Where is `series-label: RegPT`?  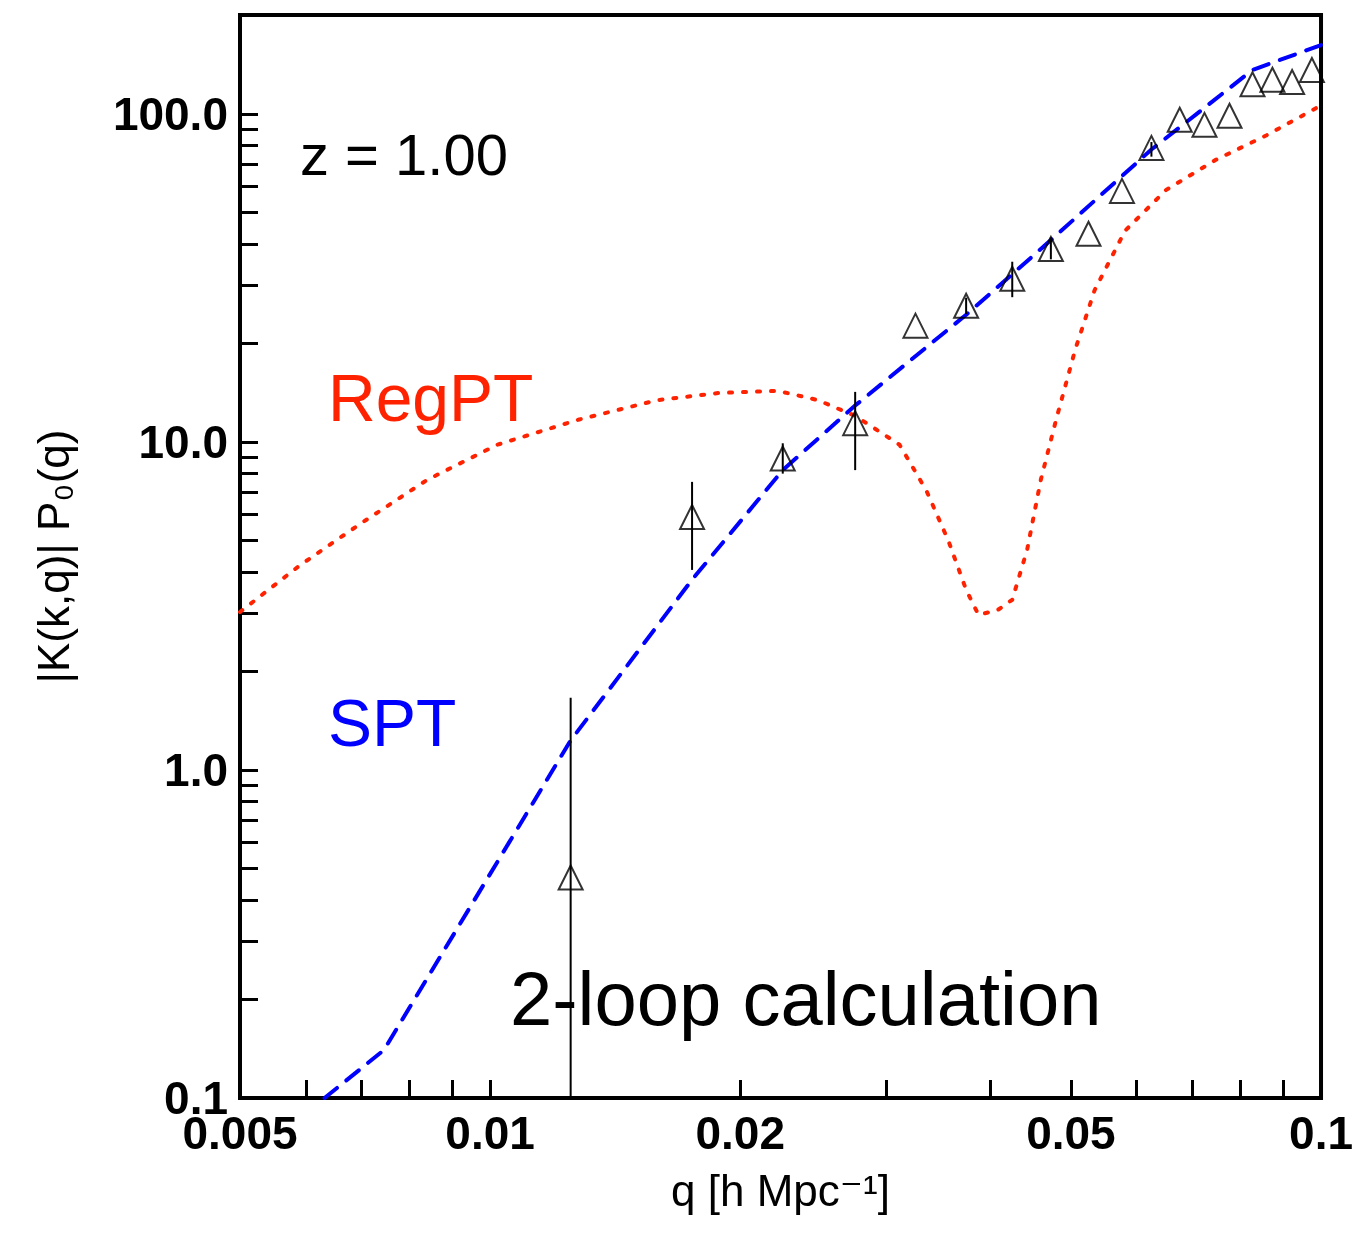
series-label: RegPT is located at coordinates (431, 398).